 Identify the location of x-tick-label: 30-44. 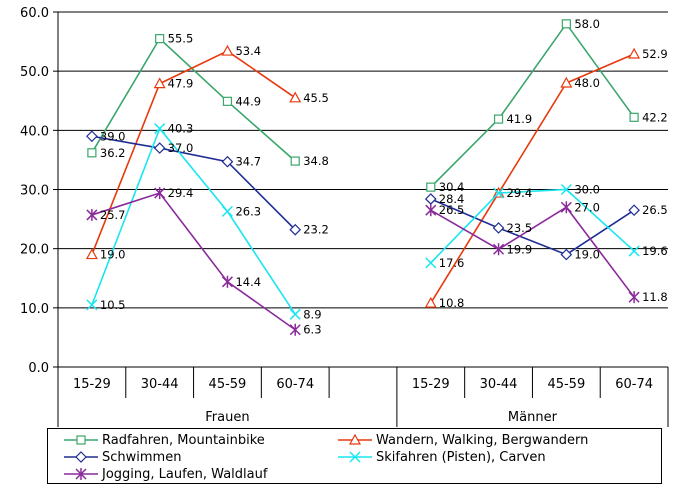
(160, 384).